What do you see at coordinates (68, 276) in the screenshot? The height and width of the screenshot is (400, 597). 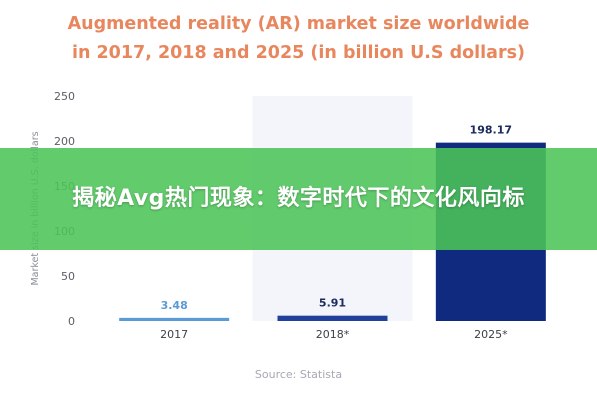 I see `y-tick-label: 50` at bounding box center [68, 276].